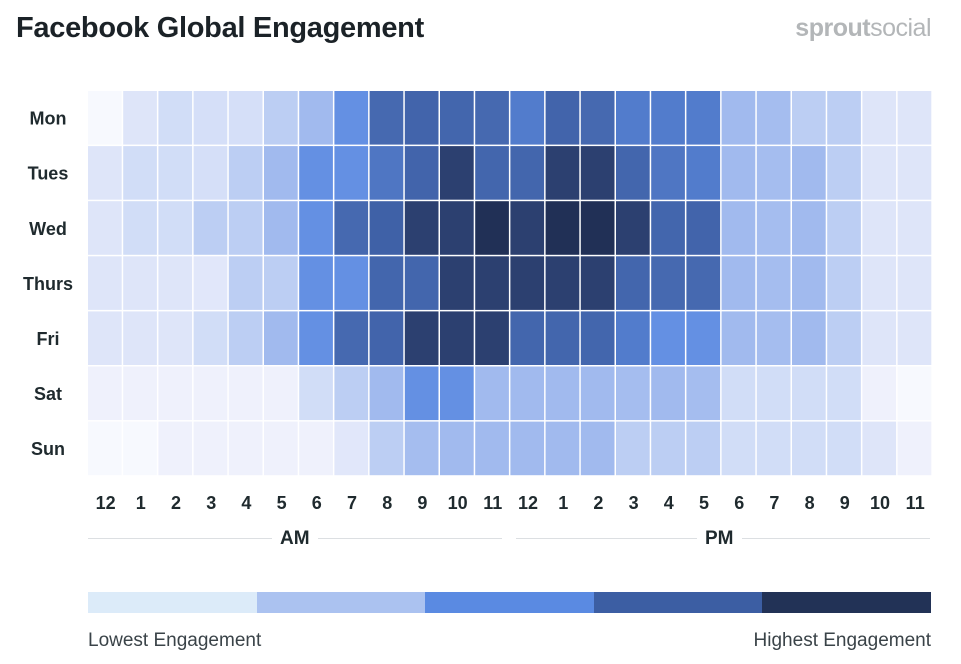  What do you see at coordinates (634, 503) in the screenshot?
I see `hour-label-15: 3` at bounding box center [634, 503].